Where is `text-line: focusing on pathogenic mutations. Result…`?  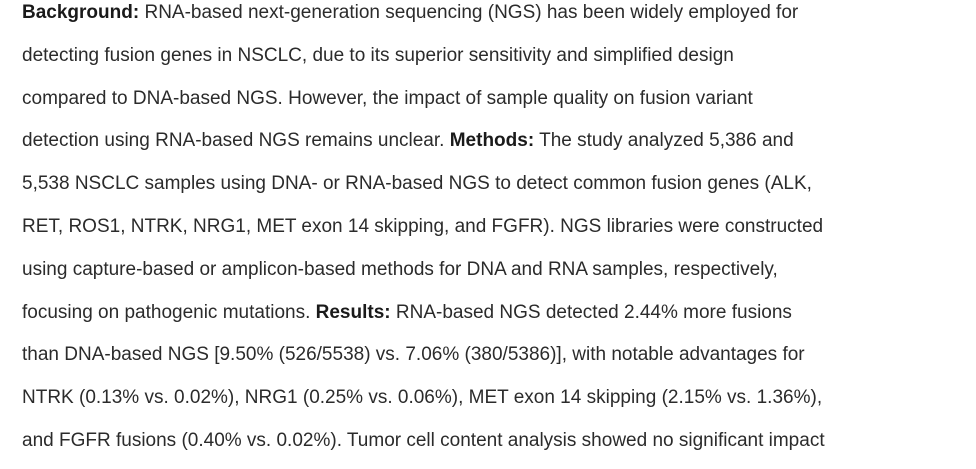 text-line: focusing on pathogenic mutations. Result… is located at coordinates (497, 313).